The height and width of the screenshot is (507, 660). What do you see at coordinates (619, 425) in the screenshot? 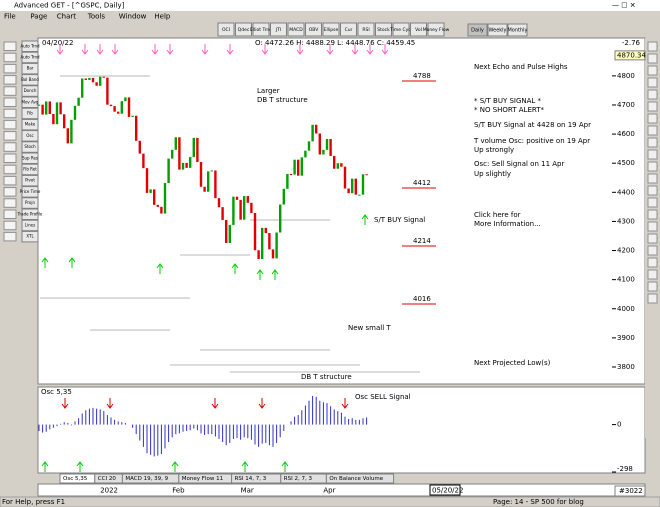
I see `osc-tick-label: 0` at bounding box center [619, 425].